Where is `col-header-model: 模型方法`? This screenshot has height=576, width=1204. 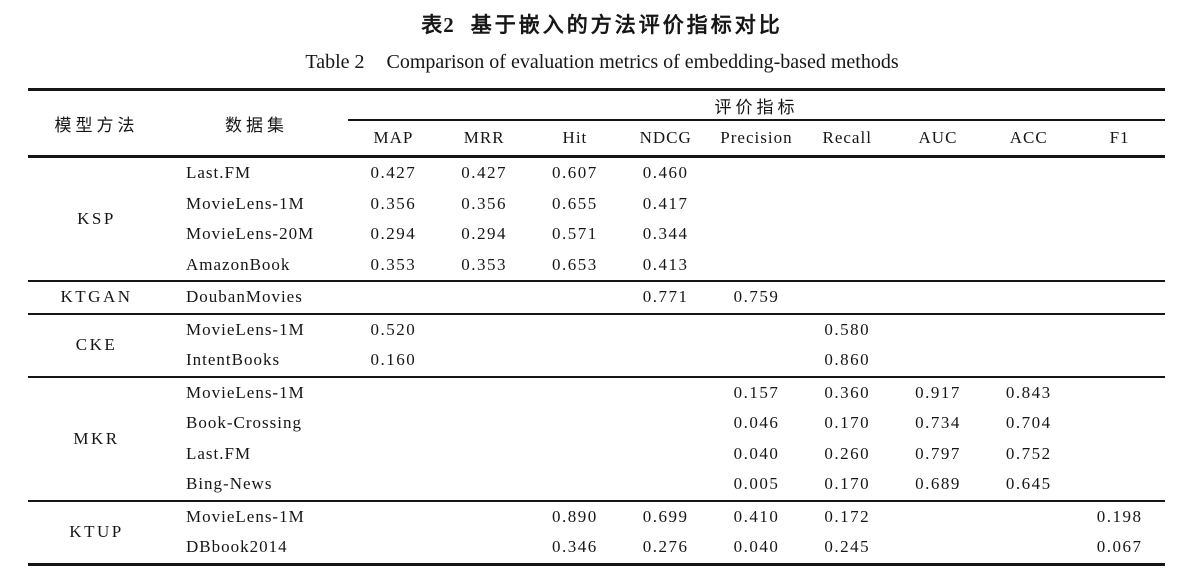 col-header-model: 模型方法 is located at coordinates (96, 125).